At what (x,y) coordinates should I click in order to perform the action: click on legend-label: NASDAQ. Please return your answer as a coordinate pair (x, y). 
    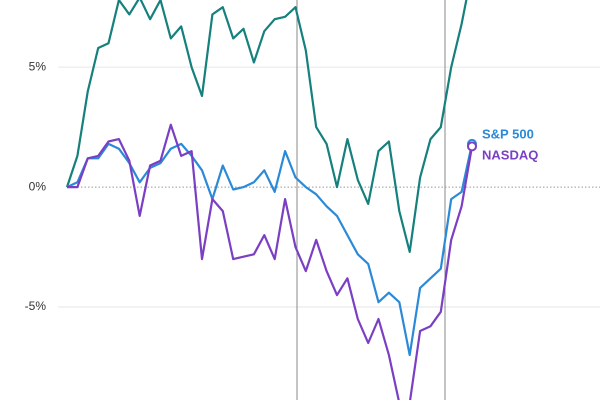
    Looking at the image, I should click on (510, 154).